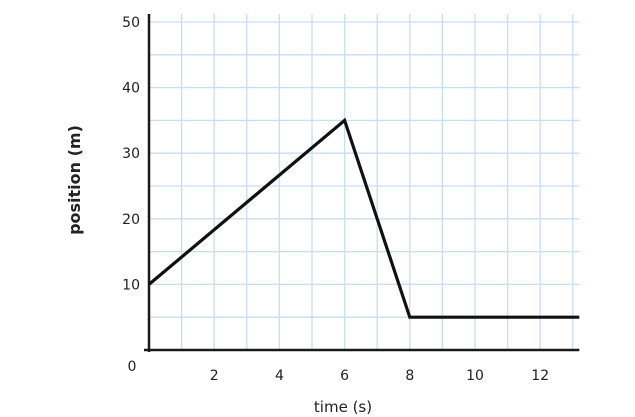  I want to click on x-tick-label: 12, so click(540, 376).